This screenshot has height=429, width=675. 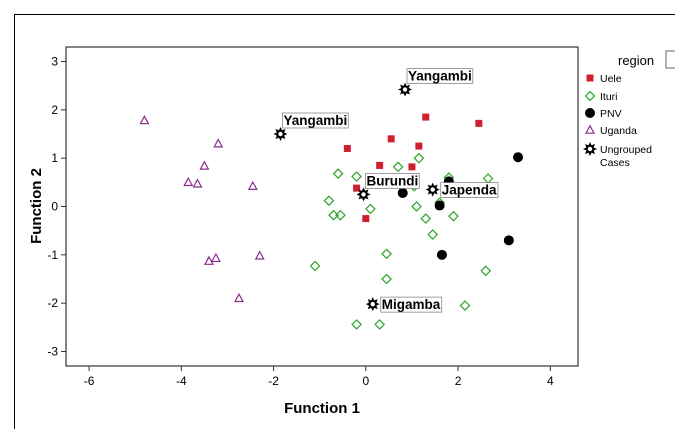 I want to click on legend-uele-marker, so click(x=590, y=78).